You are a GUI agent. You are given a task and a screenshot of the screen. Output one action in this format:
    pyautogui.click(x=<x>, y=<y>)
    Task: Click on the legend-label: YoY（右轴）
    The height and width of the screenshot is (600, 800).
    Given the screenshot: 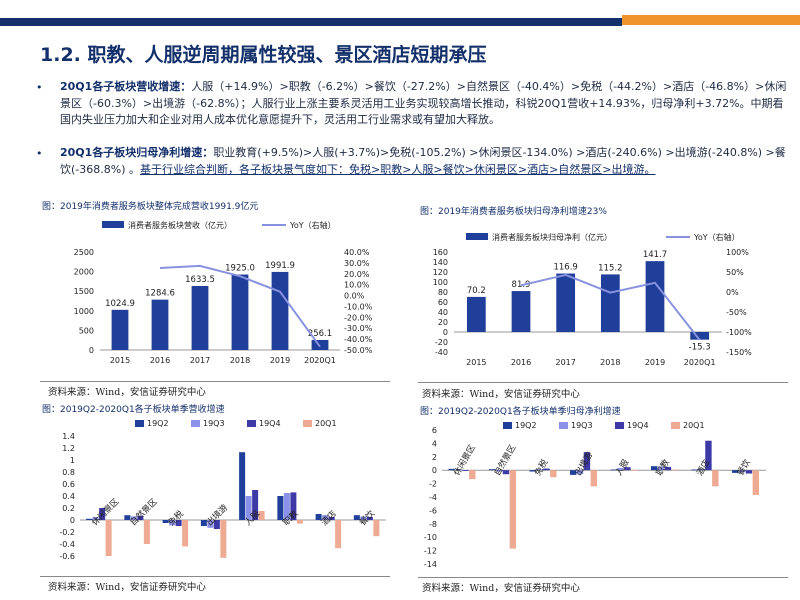 What is the action you would take?
    pyautogui.click(x=312, y=225)
    